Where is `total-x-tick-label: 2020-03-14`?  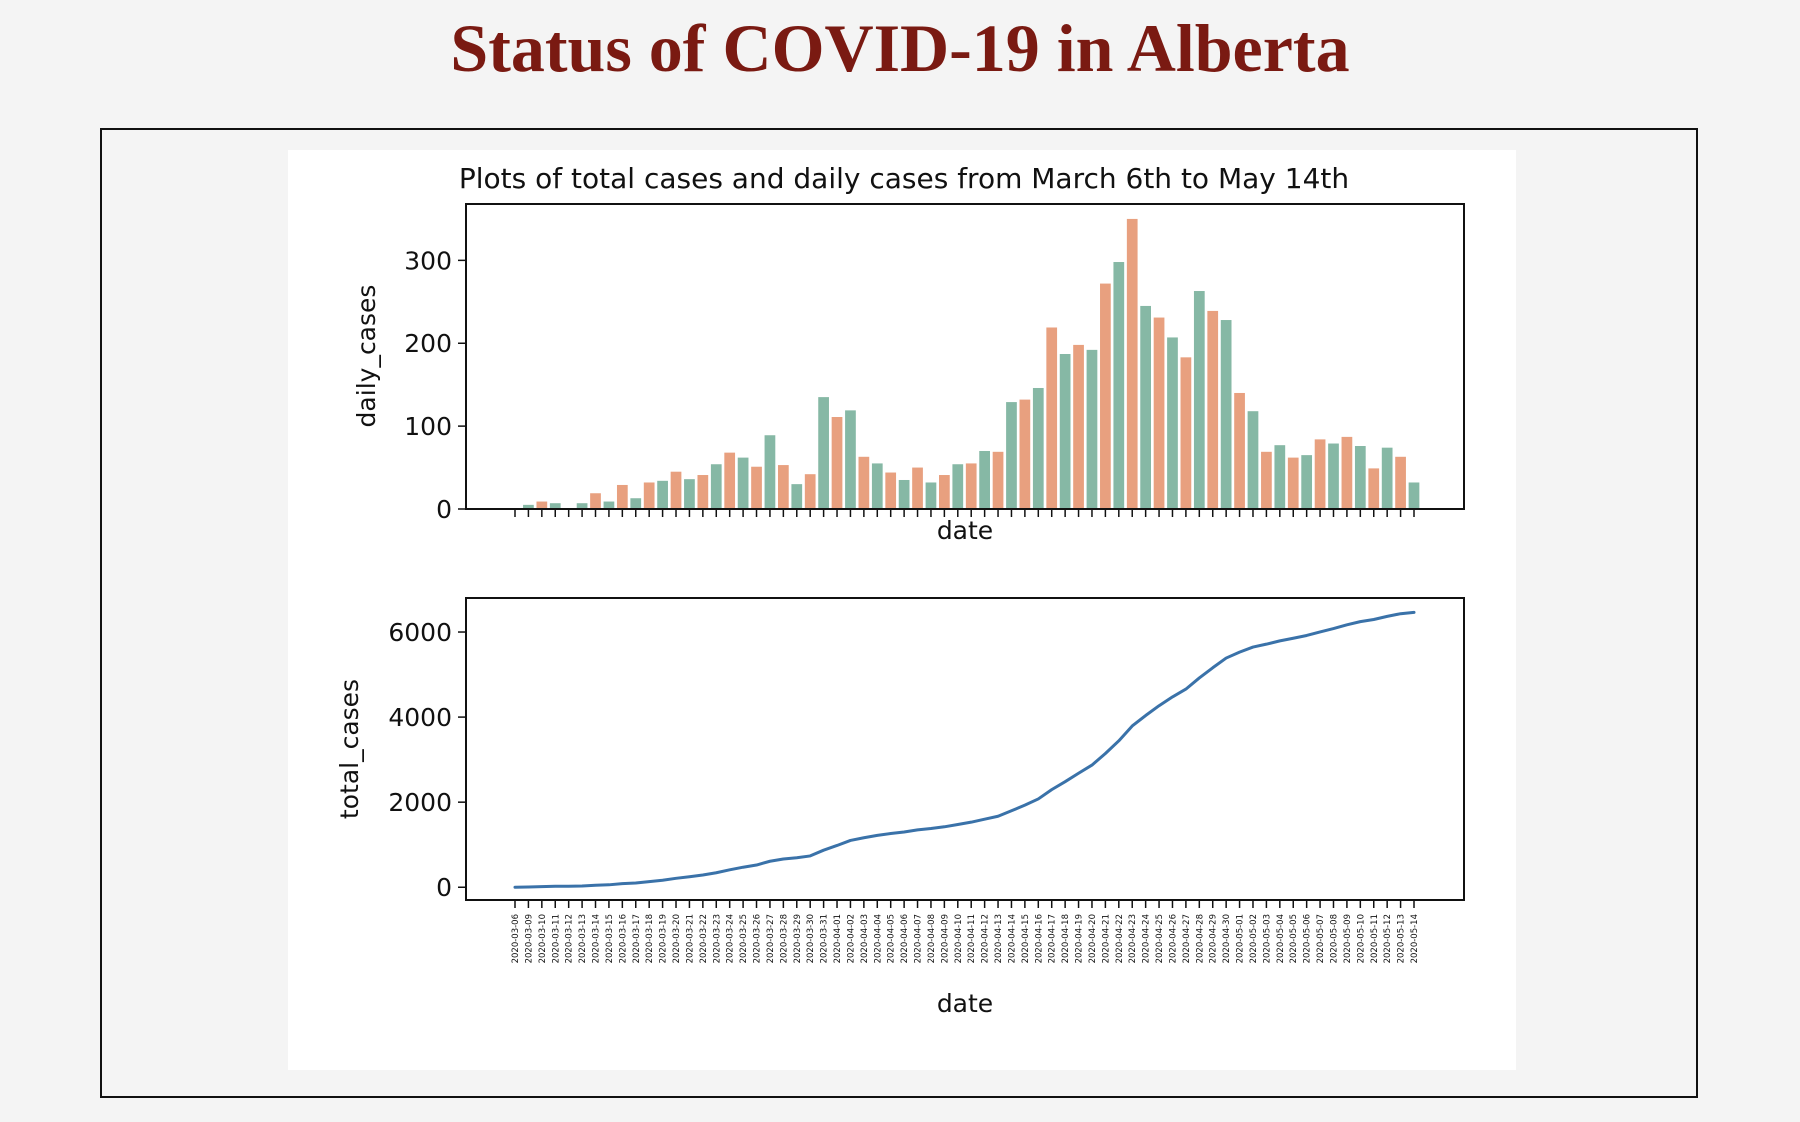 total-x-tick-label: 2020-03-14 is located at coordinates (597, 938).